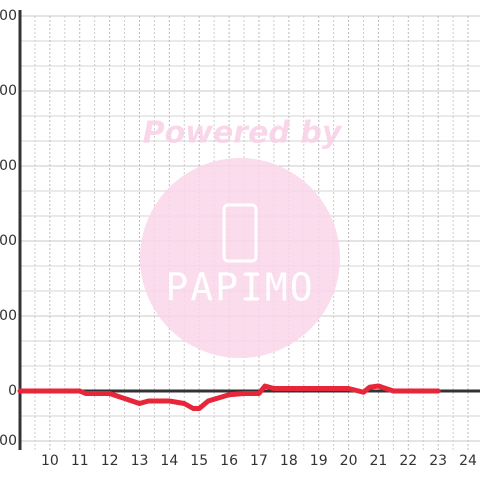  I want to click on y-tick-label: 0, so click(12, 391).